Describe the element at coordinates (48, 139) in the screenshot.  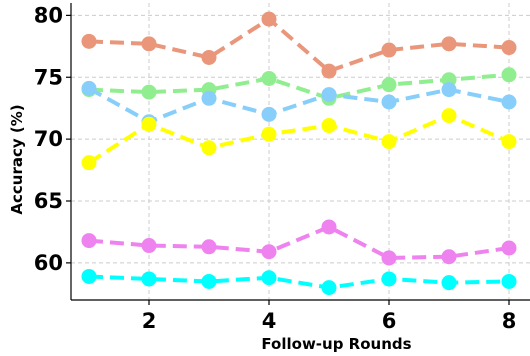
I see `y-tick-label: 70` at that location.